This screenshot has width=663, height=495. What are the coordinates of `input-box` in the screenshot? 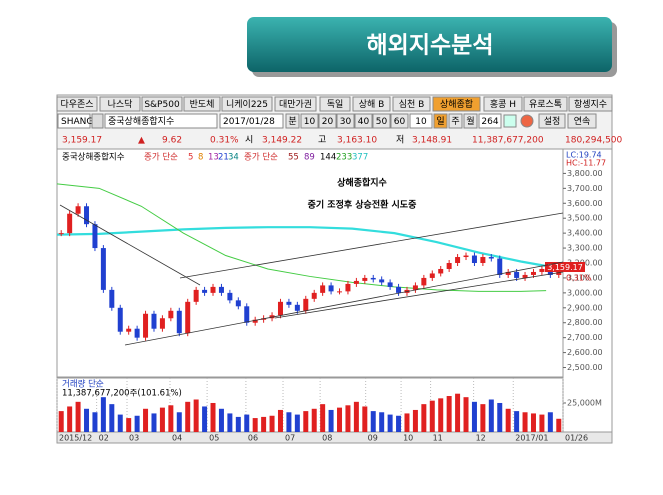 It's located at (74, 121).